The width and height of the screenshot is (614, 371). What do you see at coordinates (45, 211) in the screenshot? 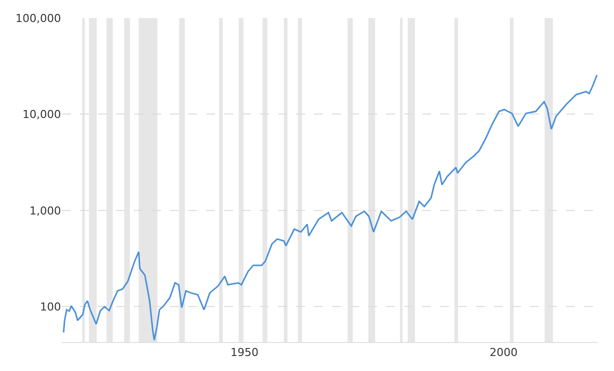
I see `y-tick-label: 1,000` at bounding box center [45, 211].